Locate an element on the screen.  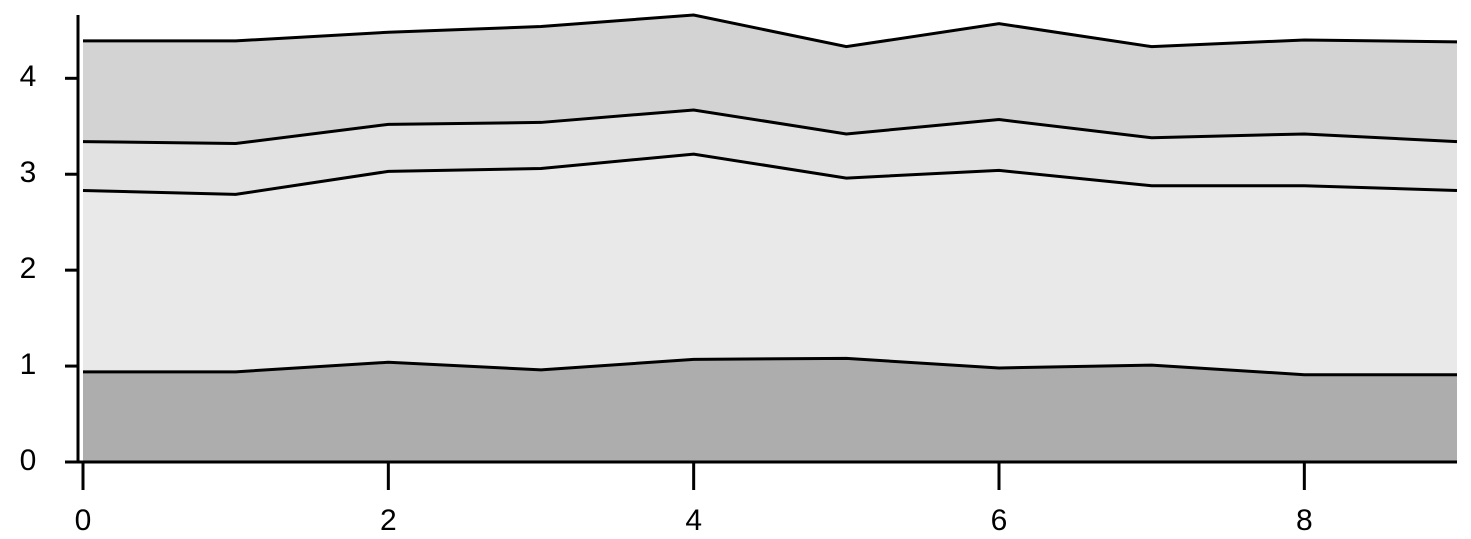
x-tick-label: 8 is located at coordinates (1304, 520).